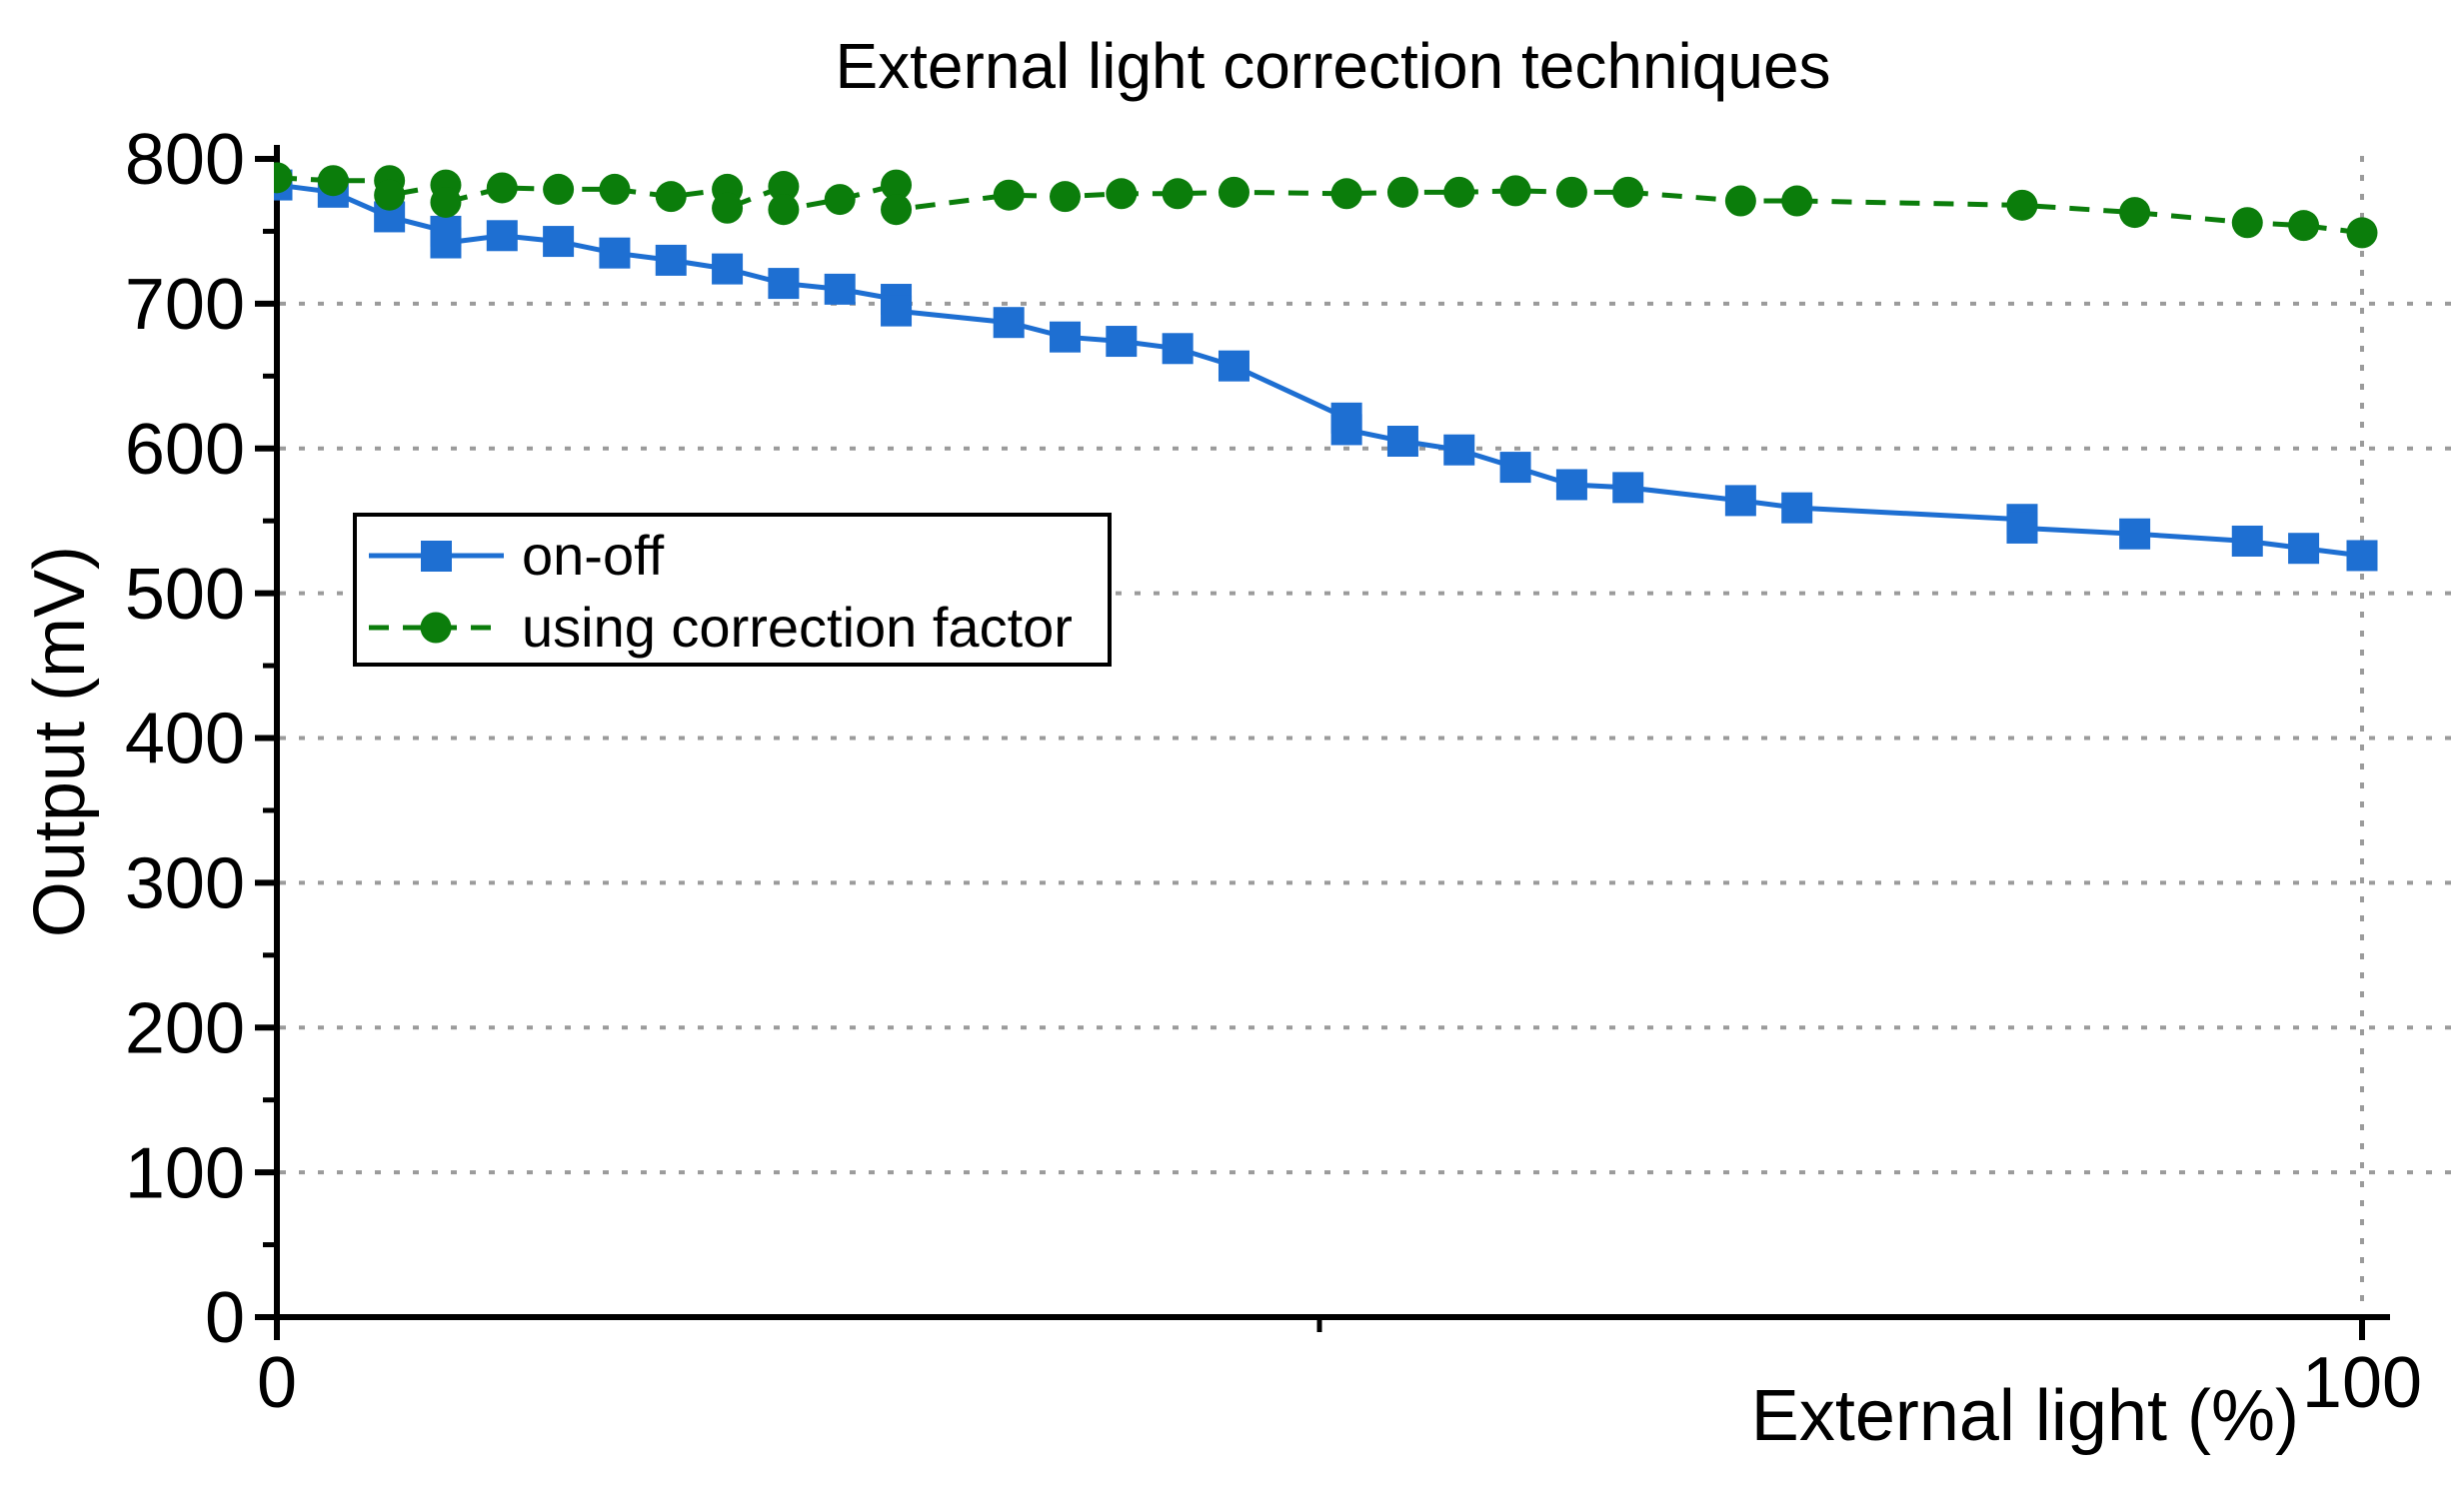 This screenshot has height=1512, width=2461. I want to click on legend-label-on-off: on-off, so click(593, 555).